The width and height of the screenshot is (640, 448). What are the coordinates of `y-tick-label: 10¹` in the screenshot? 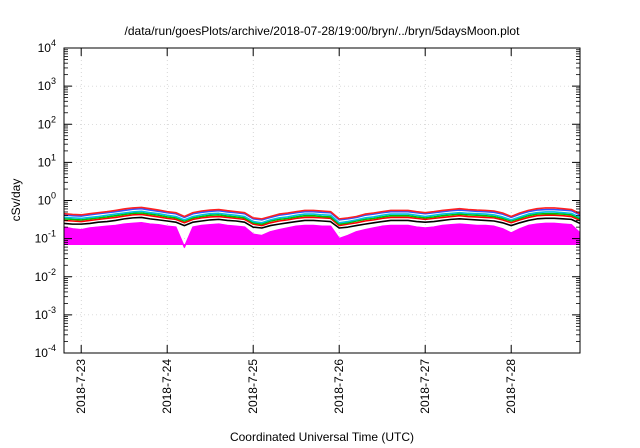 It's located at (47, 160).